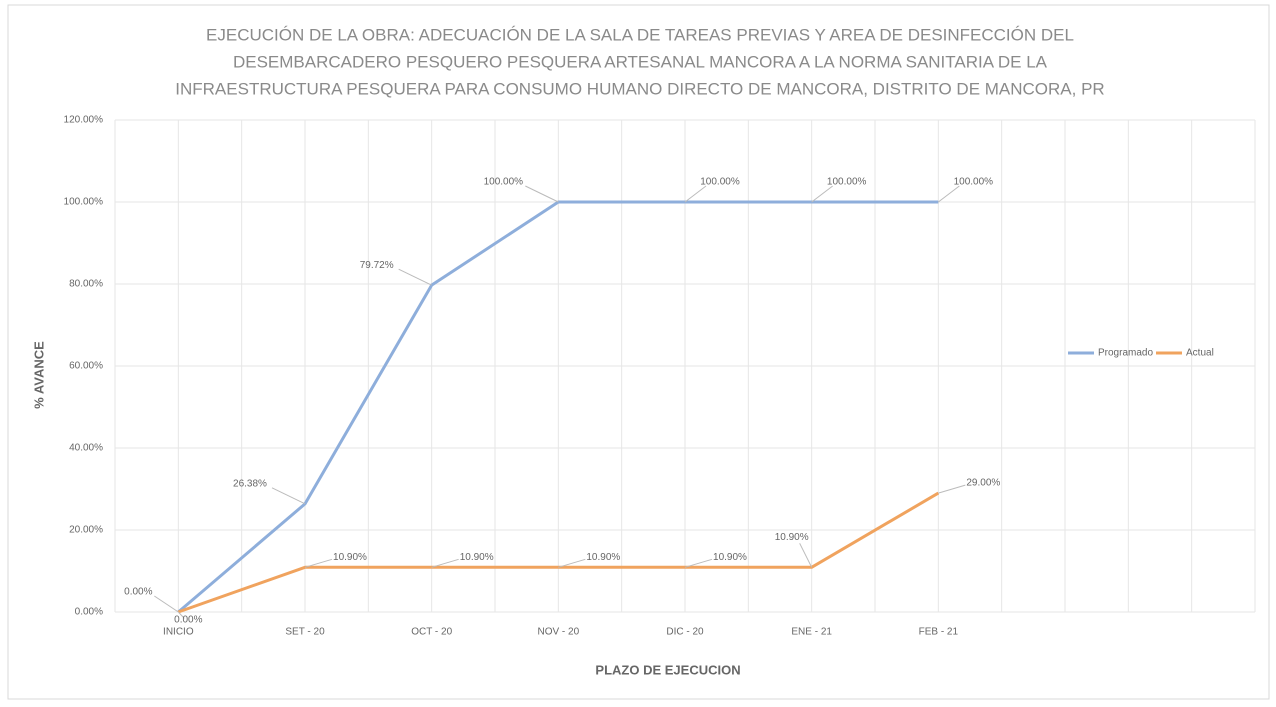  Describe the element at coordinates (1125, 353) in the screenshot. I see `legend-label: Programado` at that location.